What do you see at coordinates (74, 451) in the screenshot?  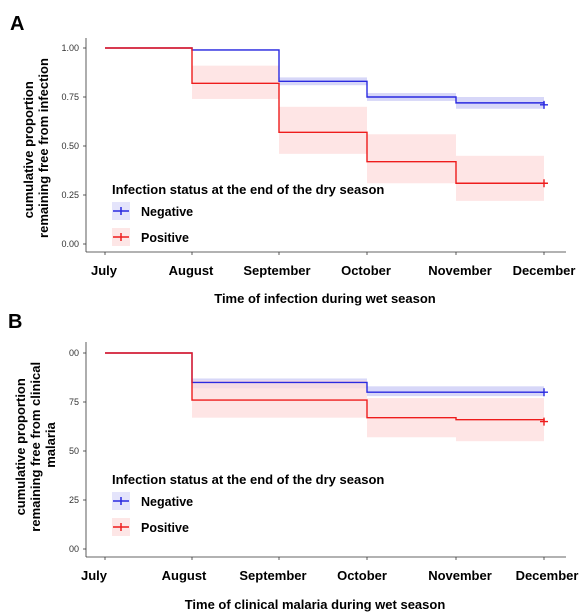 I see `y-tick-label: 50` at bounding box center [74, 451].